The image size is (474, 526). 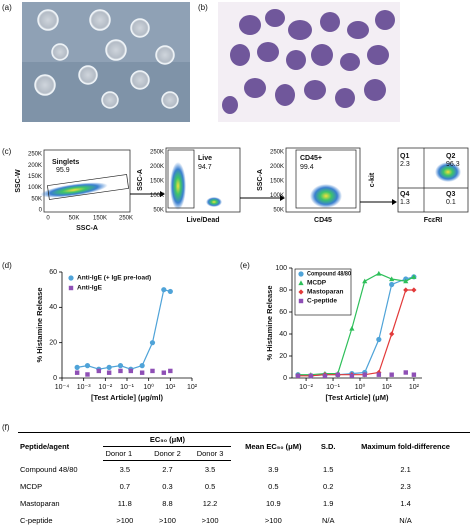 I want to click on panel-label: (f), so click(x=6, y=427).